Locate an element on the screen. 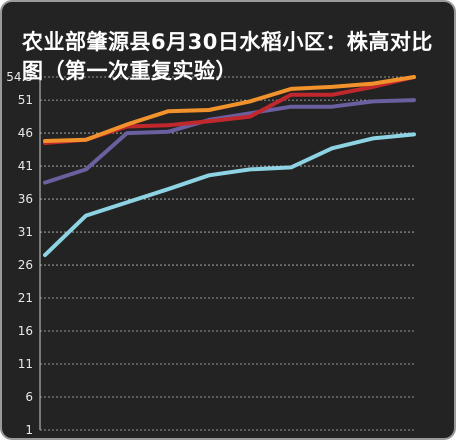 The width and height of the screenshot is (460, 443). chart-title: 农业部肇源县6月30日水稻小区：株高对比图（第一次重复实验） is located at coordinates (227, 56).